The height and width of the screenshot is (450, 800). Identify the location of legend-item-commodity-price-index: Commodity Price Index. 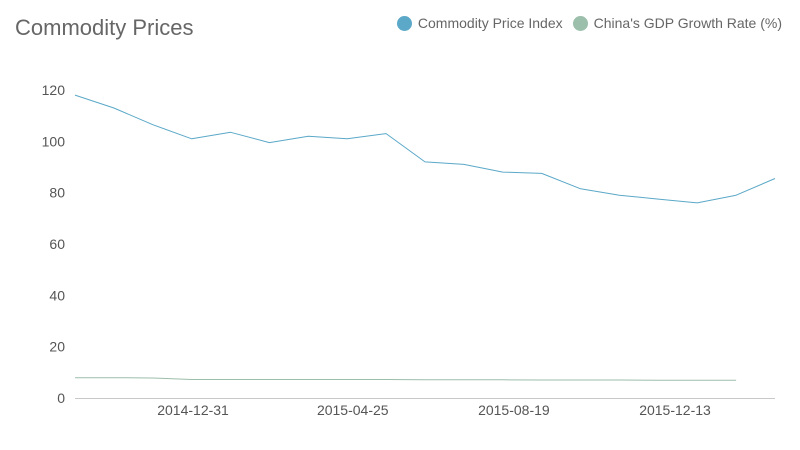
(479, 23).